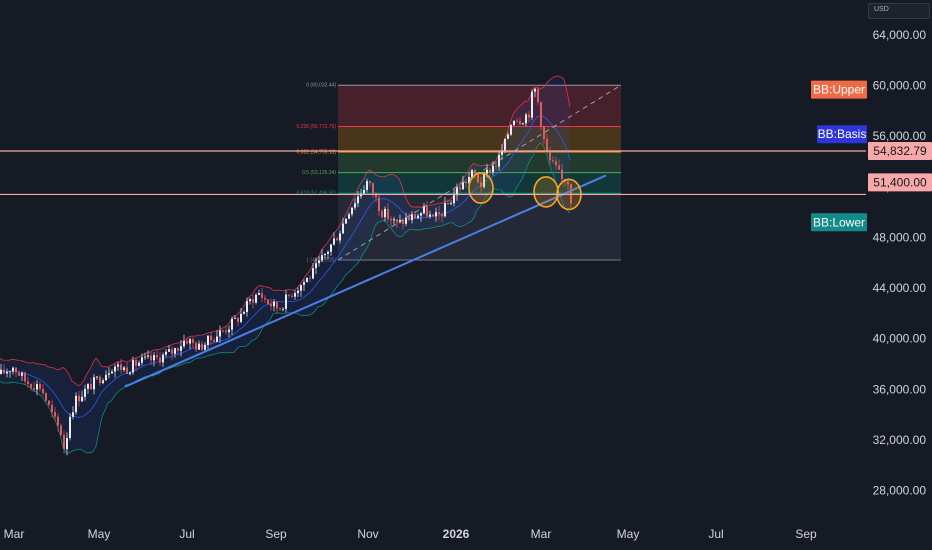  I want to click on y-tick-label: 64,000.00, so click(900, 35).